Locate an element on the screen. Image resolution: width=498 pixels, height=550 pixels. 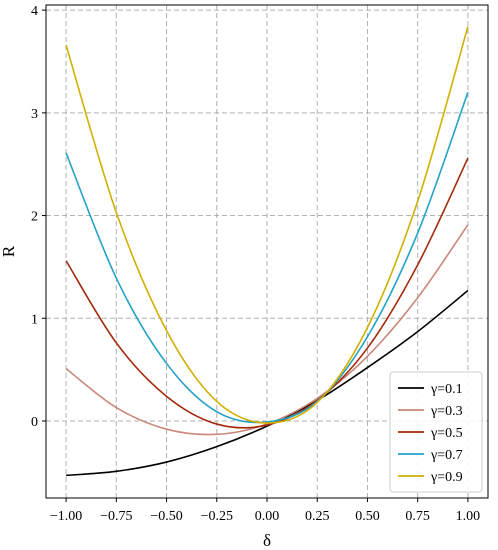
y-tick-label: 4 is located at coordinates (34, 11).